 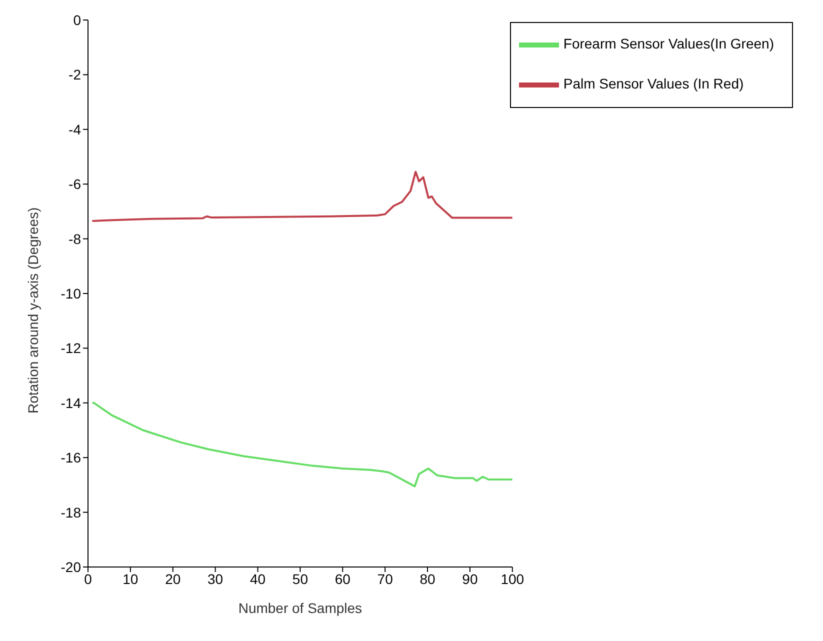 I want to click on x-tick-label: 80, so click(x=428, y=578).